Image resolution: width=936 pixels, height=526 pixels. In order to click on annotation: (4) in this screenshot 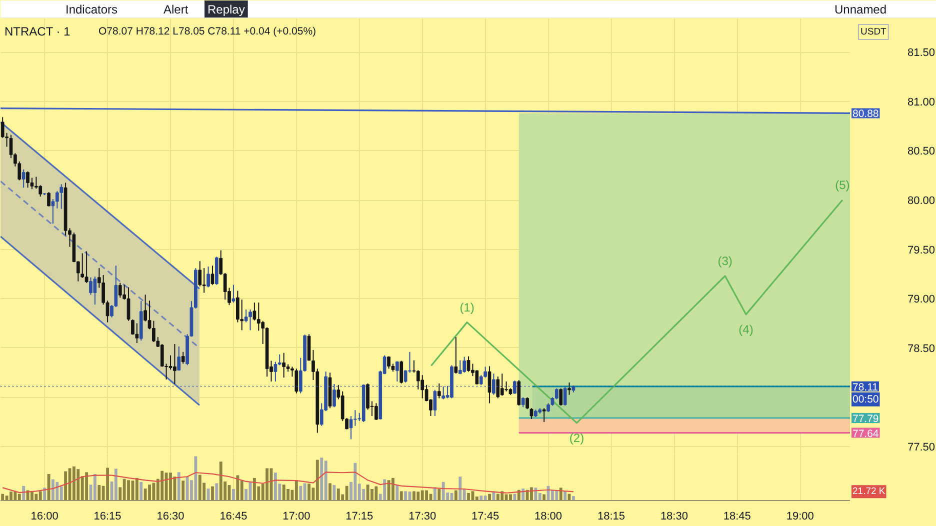, I will do `click(746, 329)`.